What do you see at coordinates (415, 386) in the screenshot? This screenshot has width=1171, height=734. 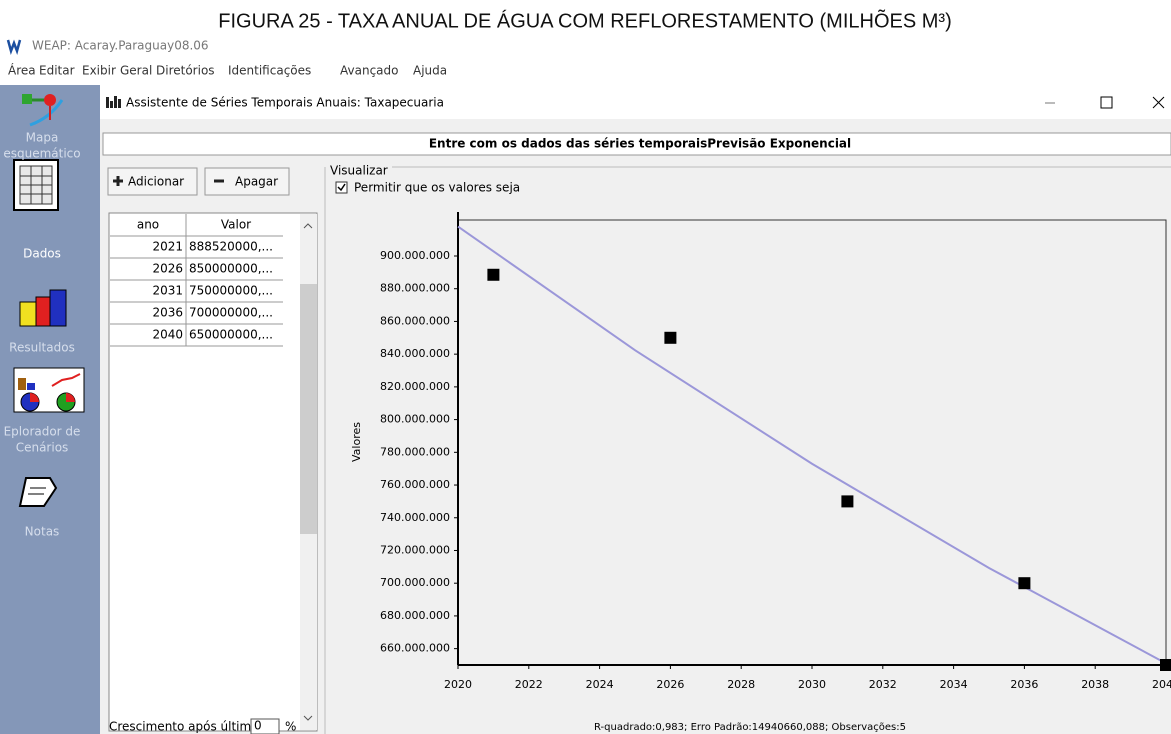 I see `y-tick-label: 820.000.000` at bounding box center [415, 386].